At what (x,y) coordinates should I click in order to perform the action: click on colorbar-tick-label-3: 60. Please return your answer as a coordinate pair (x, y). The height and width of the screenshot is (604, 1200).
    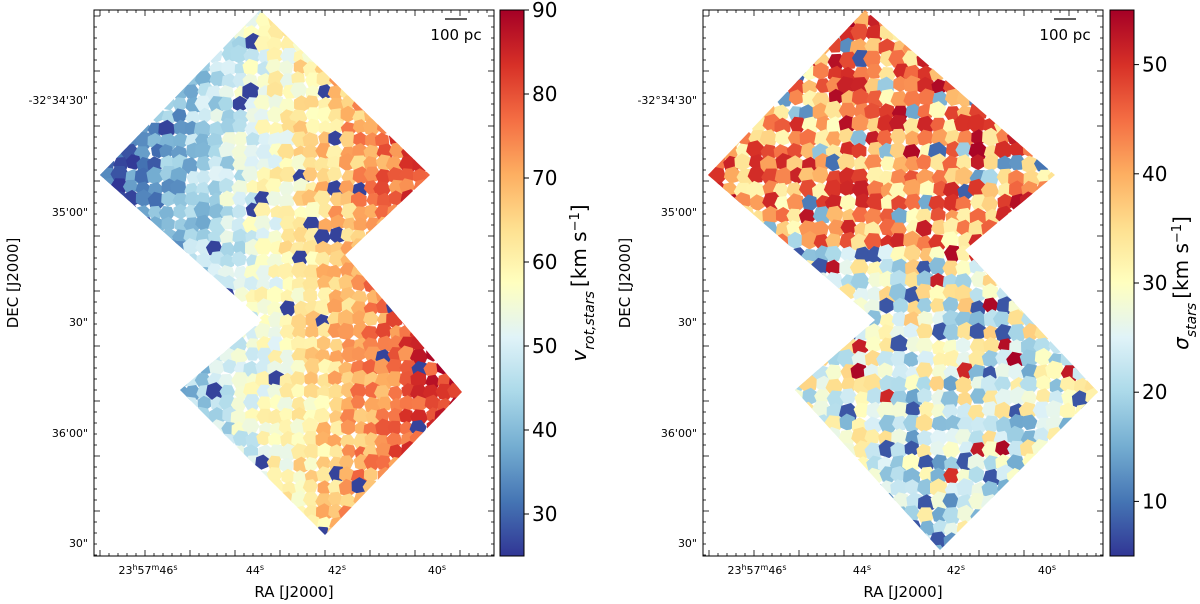
    Looking at the image, I should click on (544, 262).